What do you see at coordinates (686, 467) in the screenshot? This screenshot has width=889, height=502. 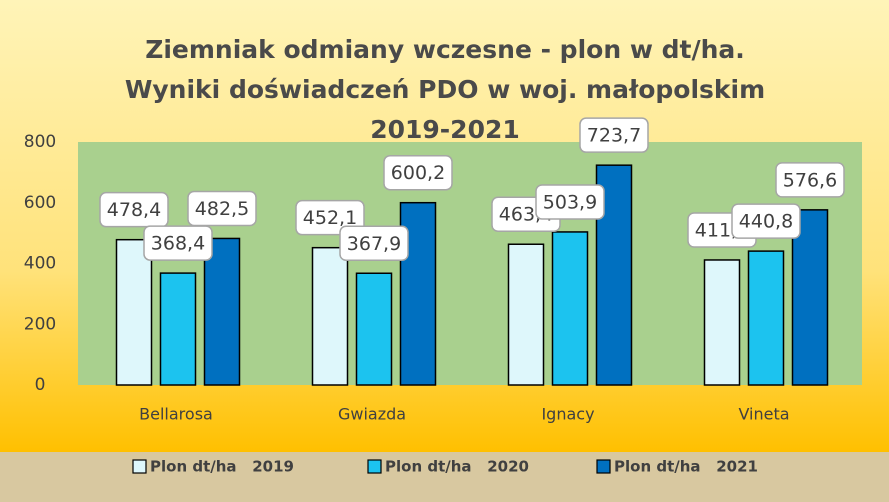 I see `legend-label: Plon dt/ha 2021` at bounding box center [686, 467].